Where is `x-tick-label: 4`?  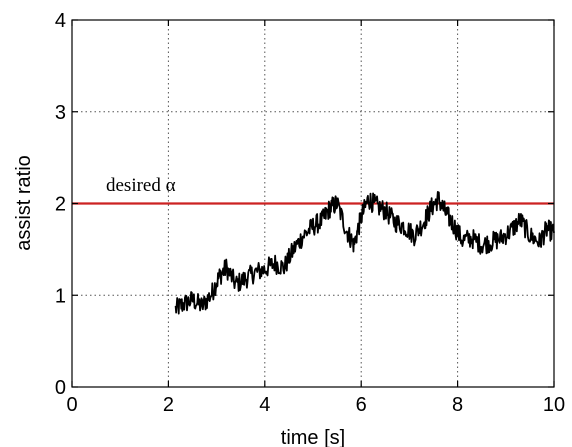 x-tick-label: 4 is located at coordinates (264, 405).